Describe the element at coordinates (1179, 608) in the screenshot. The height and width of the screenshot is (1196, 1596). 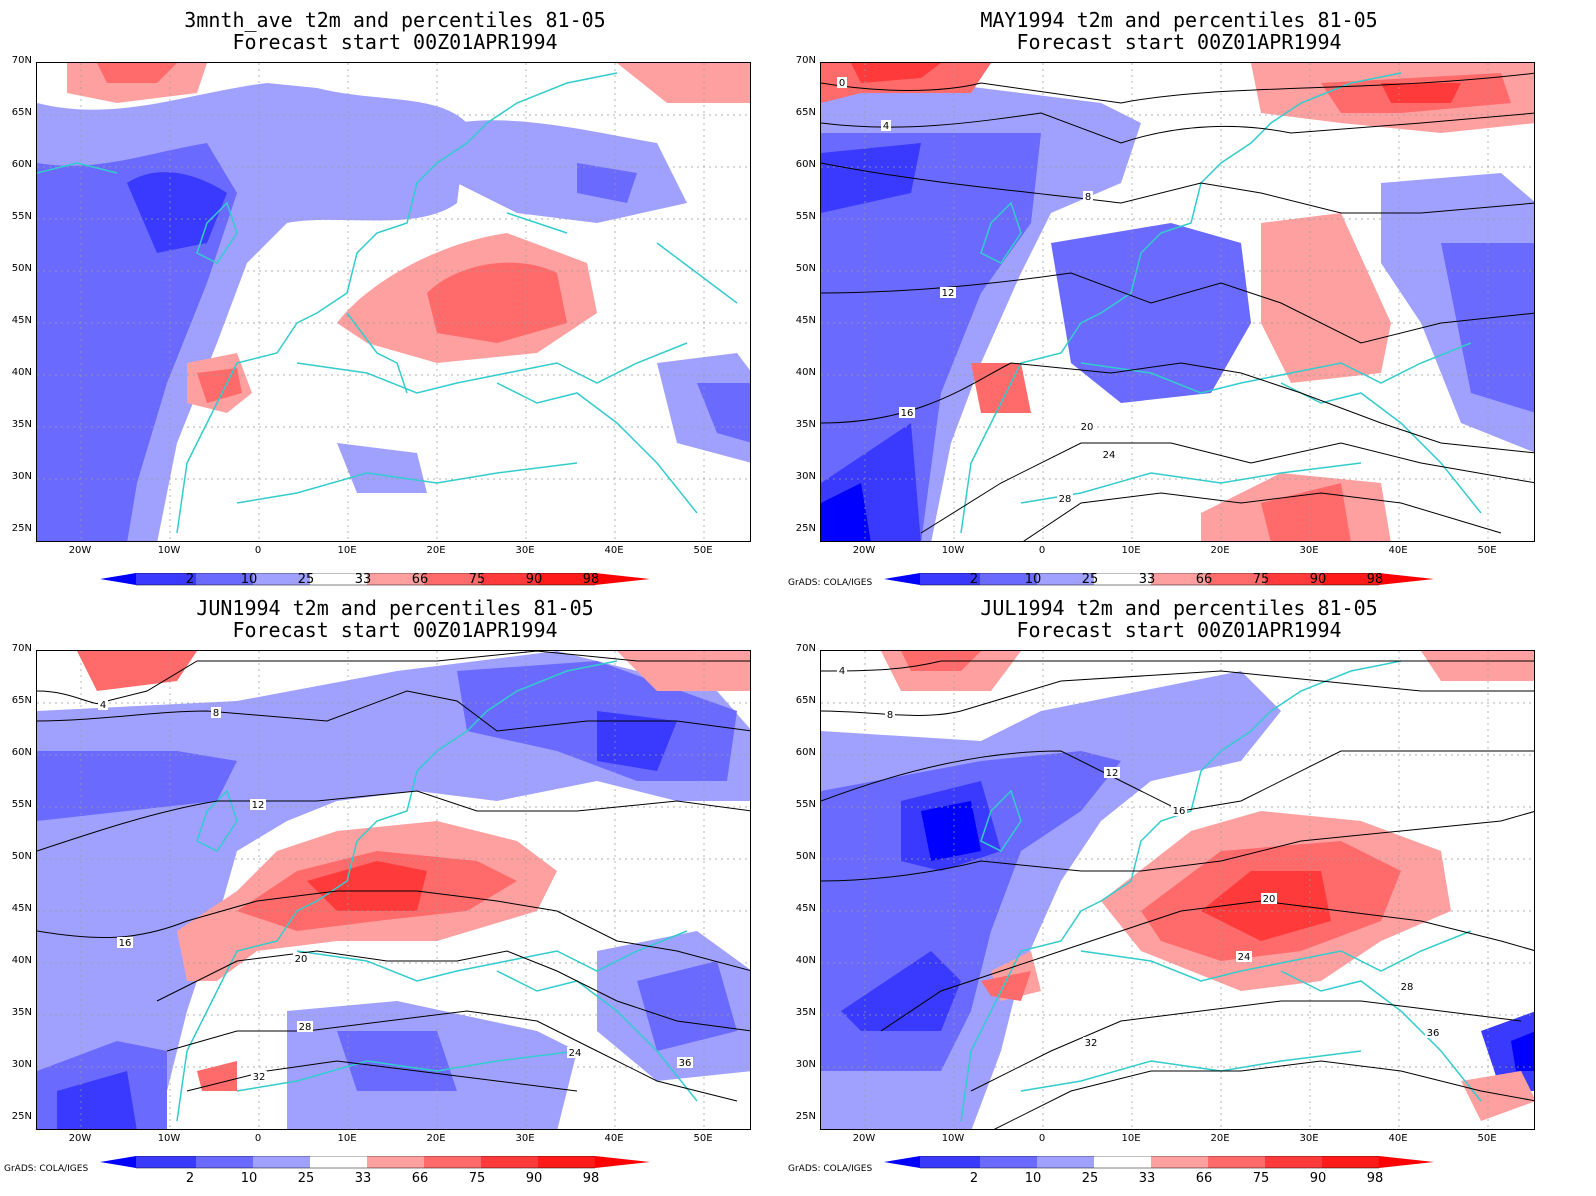
I see `panel-title: JUL1994 t2m and percentiles 81-05` at that location.